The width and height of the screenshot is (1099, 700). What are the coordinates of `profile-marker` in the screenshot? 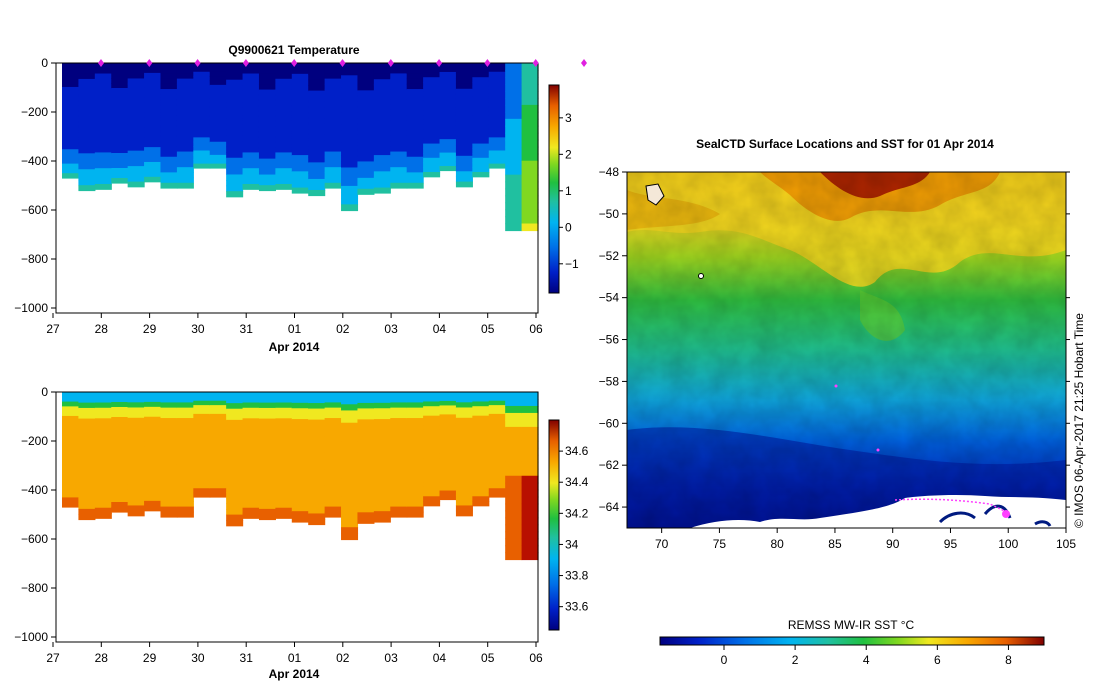 It's located at (197, 63).